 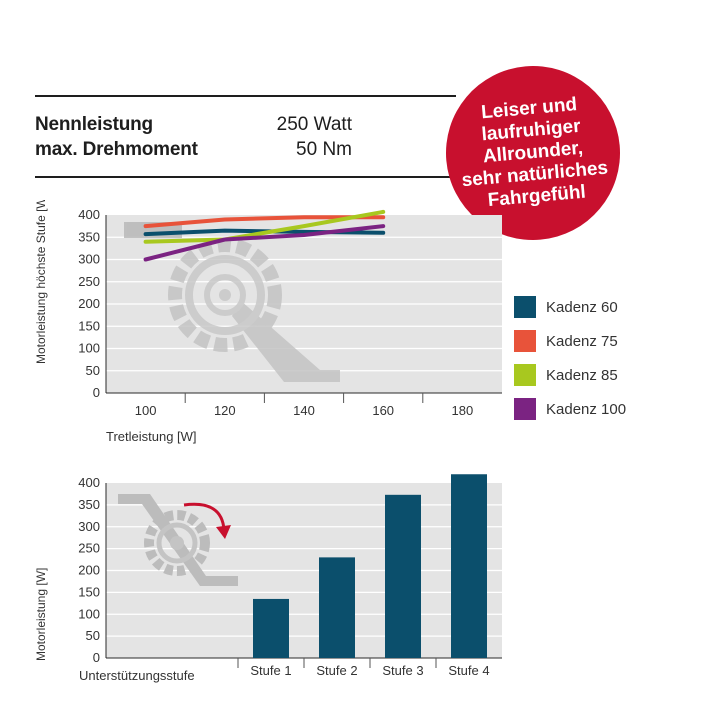 What do you see at coordinates (582, 375) in the screenshot?
I see `legend-label: Kadenz 85` at bounding box center [582, 375].